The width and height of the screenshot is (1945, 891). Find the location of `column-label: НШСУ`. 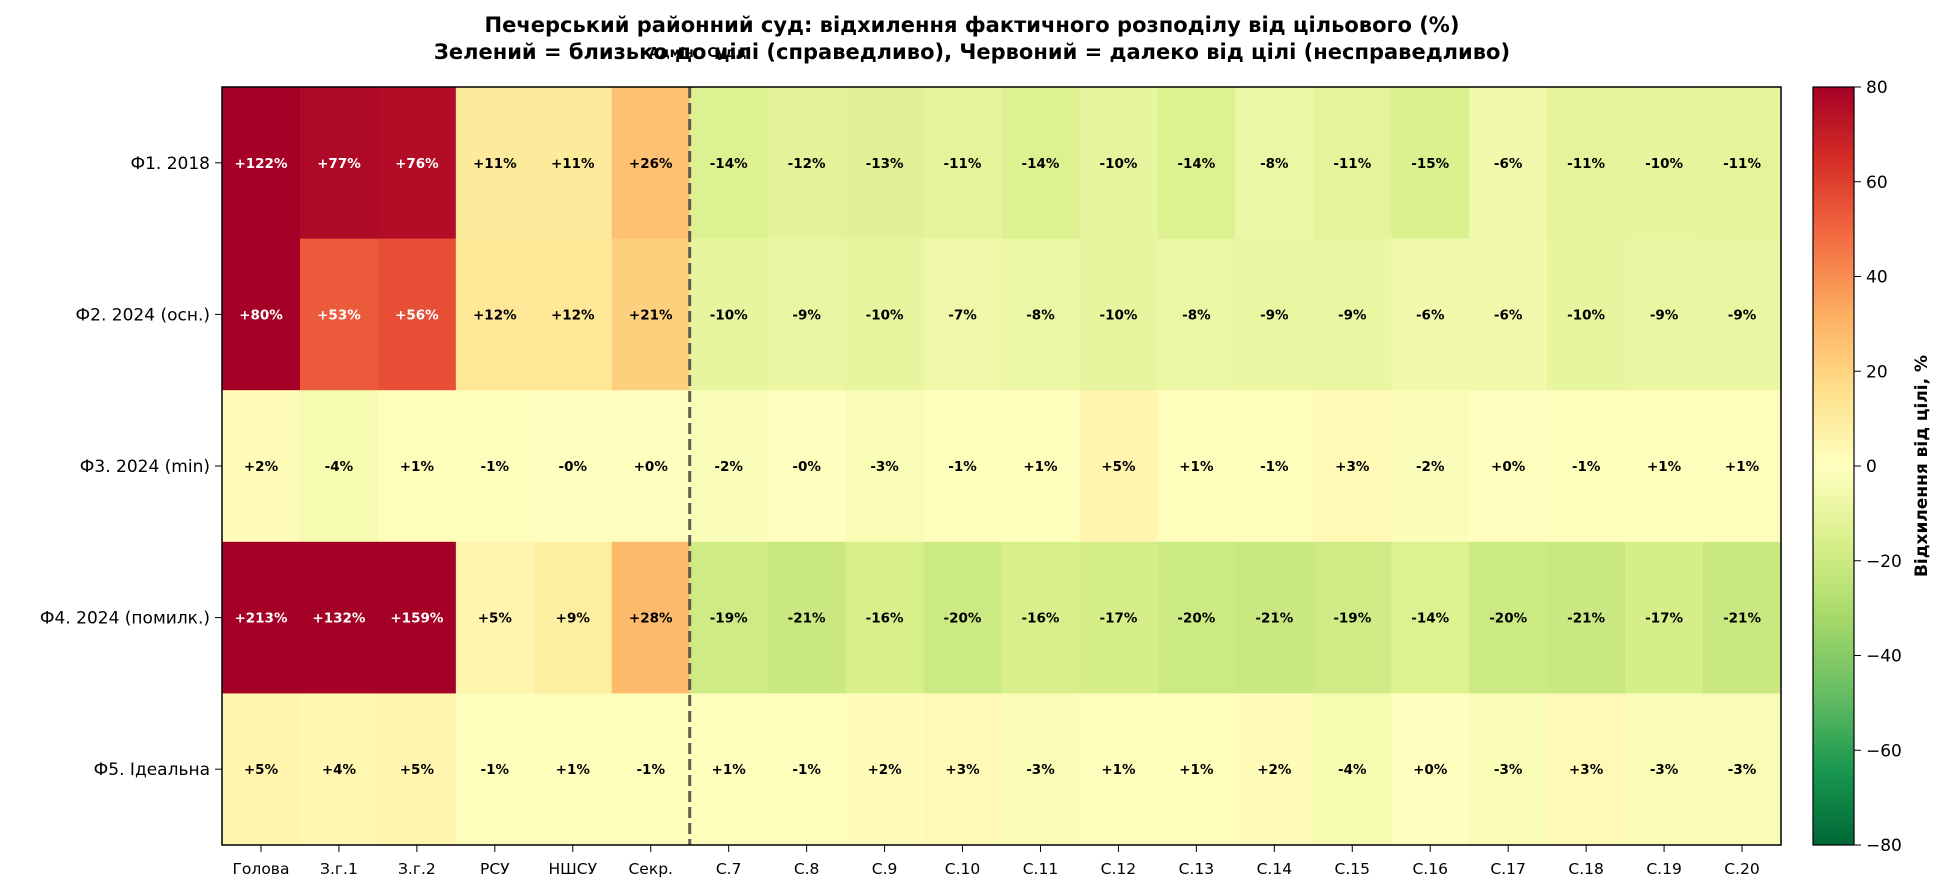

column-label: НШСУ is located at coordinates (573, 869).